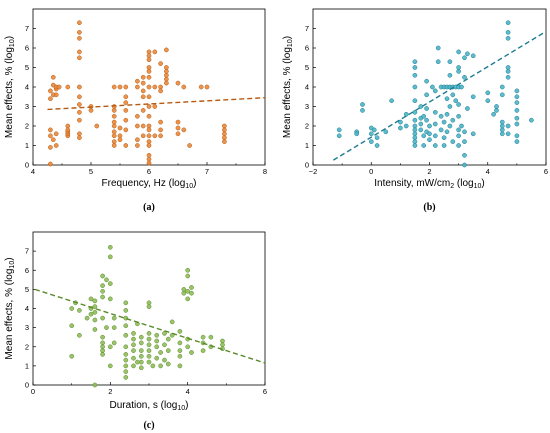 The width and height of the screenshot is (550, 433). What do you see at coordinates (149, 207) in the screenshot?
I see `panel-label: (a)` at bounding box center [149, 207].